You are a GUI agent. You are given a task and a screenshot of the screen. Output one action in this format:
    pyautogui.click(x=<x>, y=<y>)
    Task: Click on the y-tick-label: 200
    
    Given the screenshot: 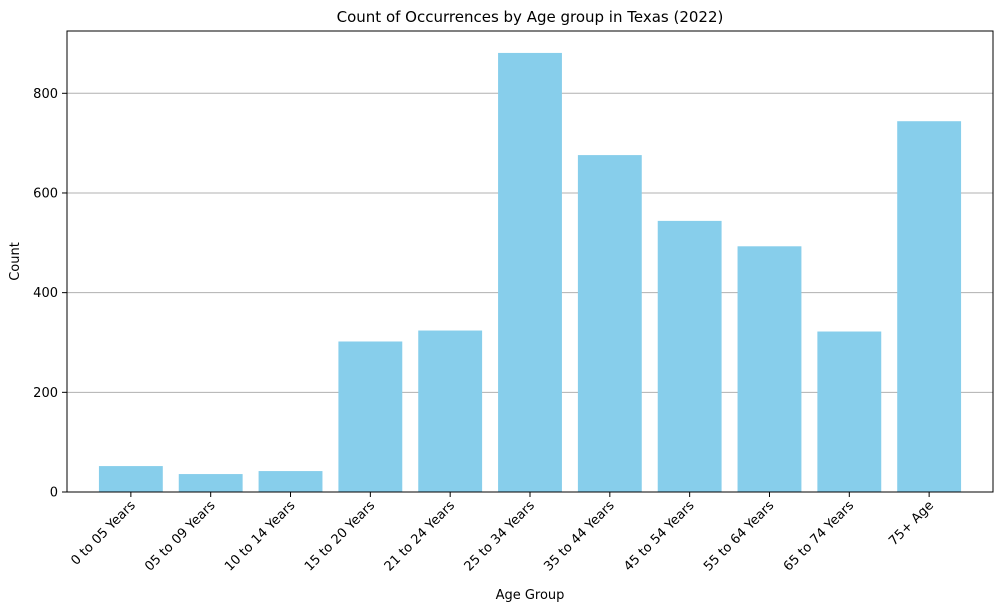 What is the action you would take?
    pyautogui.click(x=45, y=393)
    